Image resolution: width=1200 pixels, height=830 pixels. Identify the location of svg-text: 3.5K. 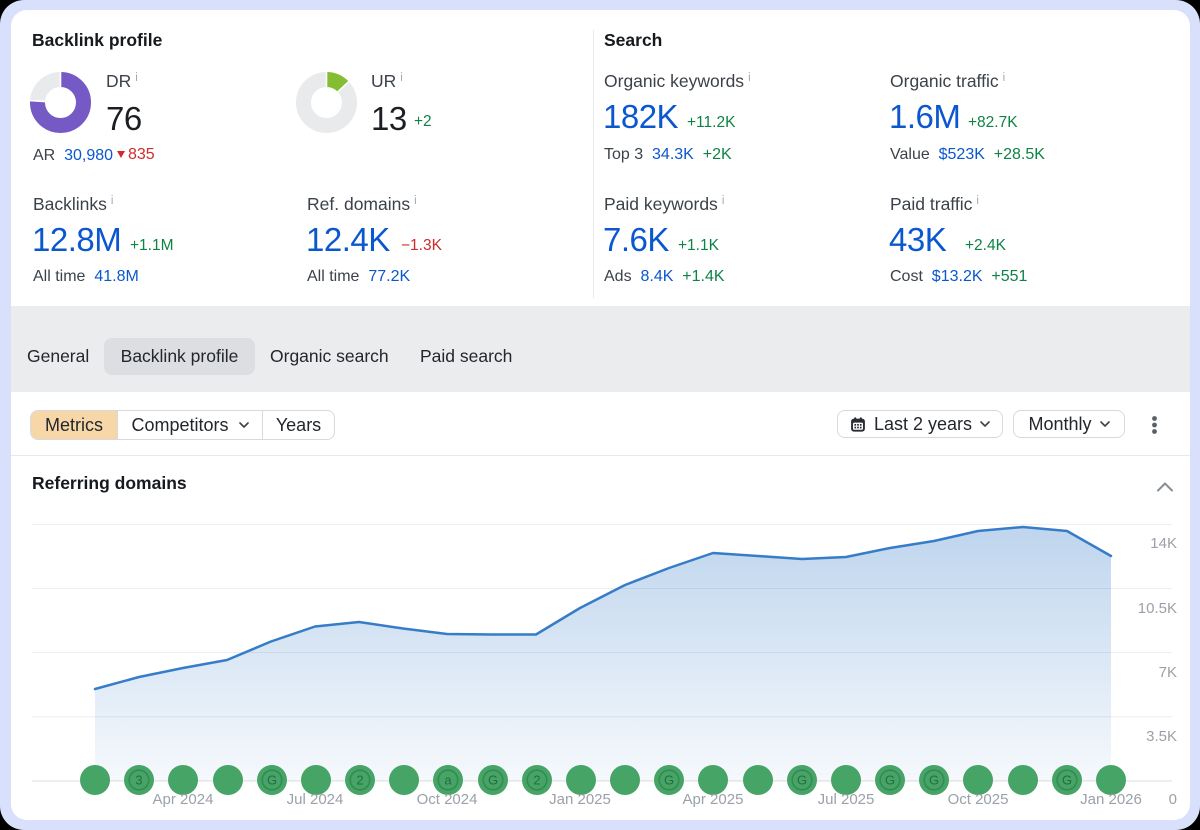
(1161, 736).